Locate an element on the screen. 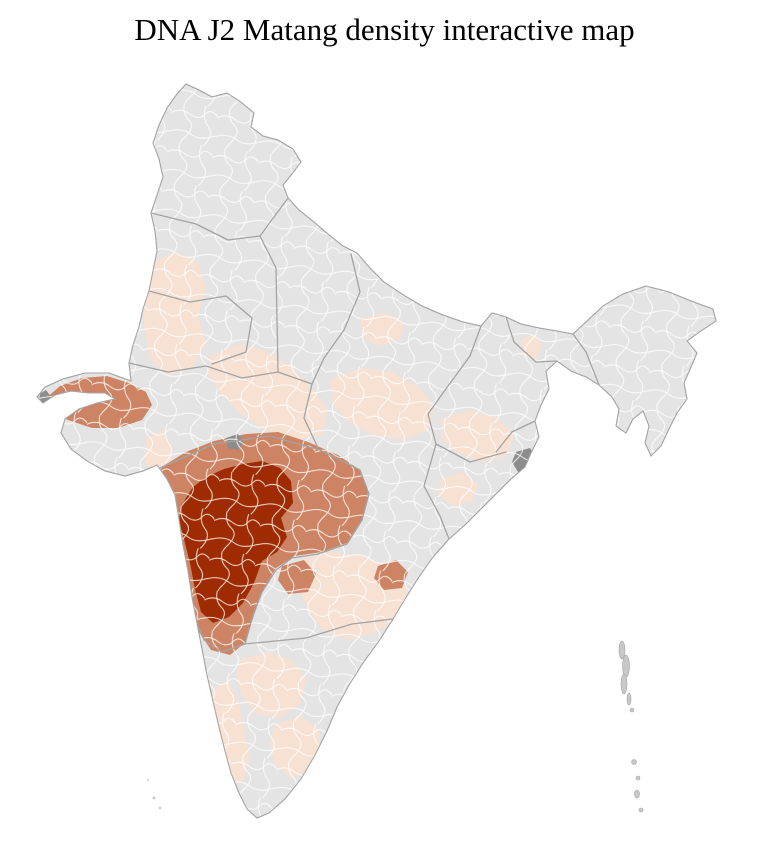 The height and width of the screenshot is (842, 769). page-title: DNA J2 Matang density interactive map is located at coordinates (384, 29).